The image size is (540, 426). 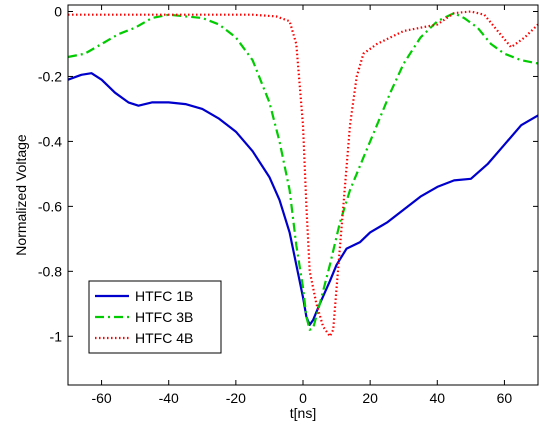 I want to click on x-tick-label: 20, so click(x=370, y=398).